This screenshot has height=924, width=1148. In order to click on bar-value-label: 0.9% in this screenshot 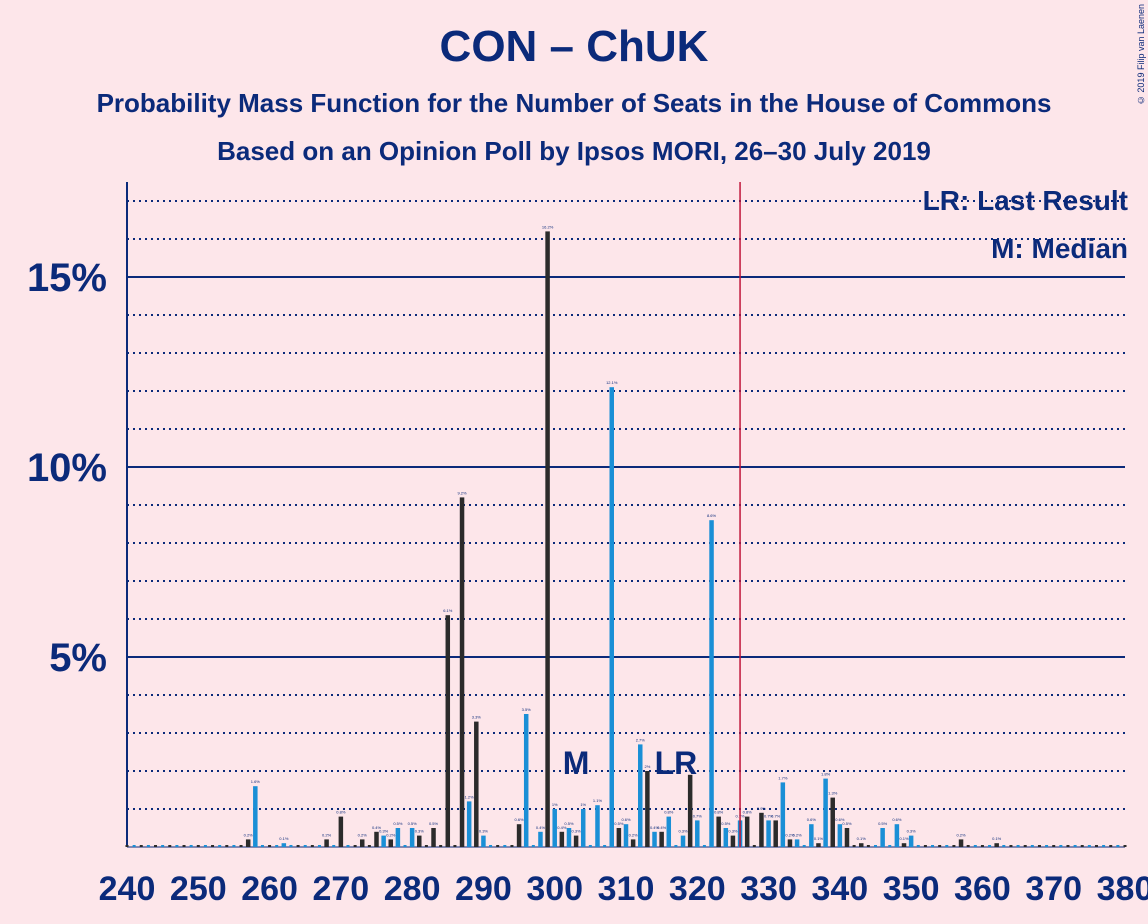, I will do `click(762, 808)`.